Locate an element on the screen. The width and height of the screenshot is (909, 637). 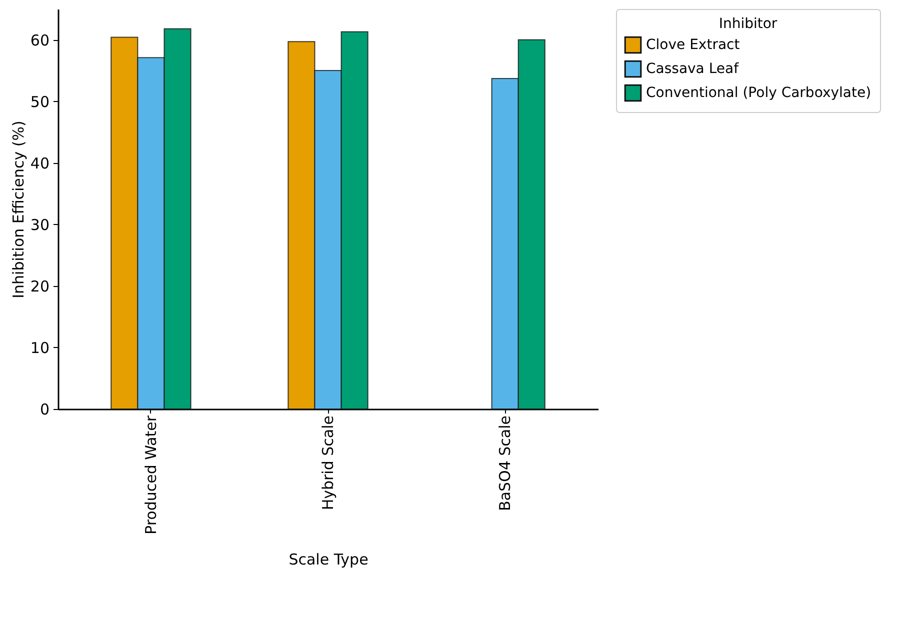
x-tick-label: Hybrid Scale is located at coordinates (328, 463).